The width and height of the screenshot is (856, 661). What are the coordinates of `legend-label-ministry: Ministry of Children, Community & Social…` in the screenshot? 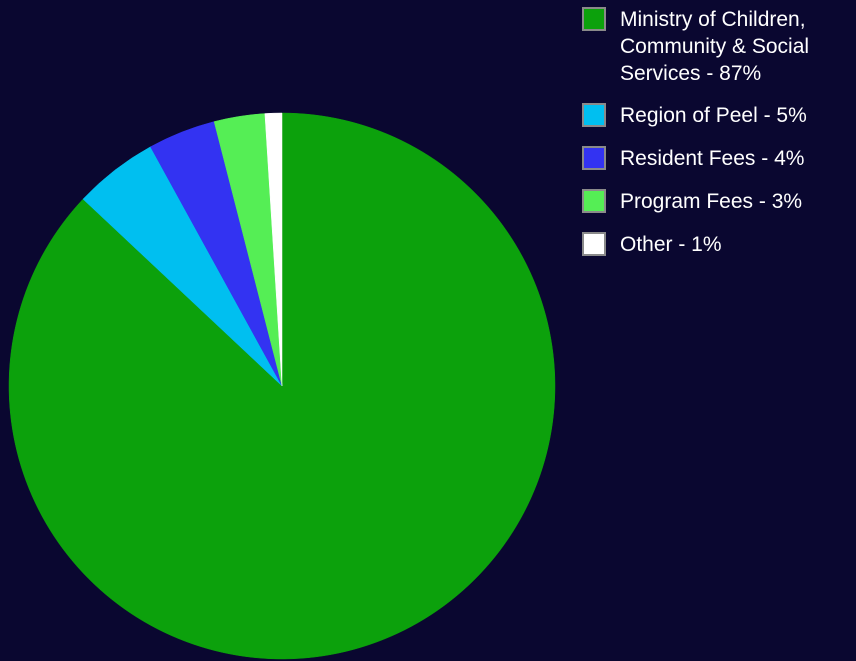 It's located at (715, 46).